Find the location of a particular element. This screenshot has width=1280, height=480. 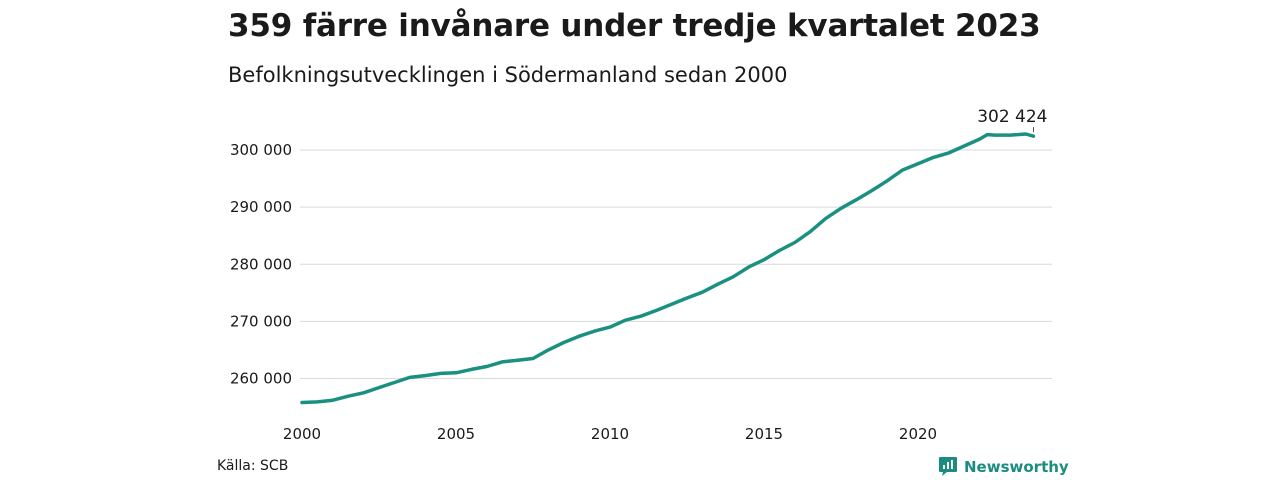

newsworthy-logo-icon is located at coordinates (948, 466).